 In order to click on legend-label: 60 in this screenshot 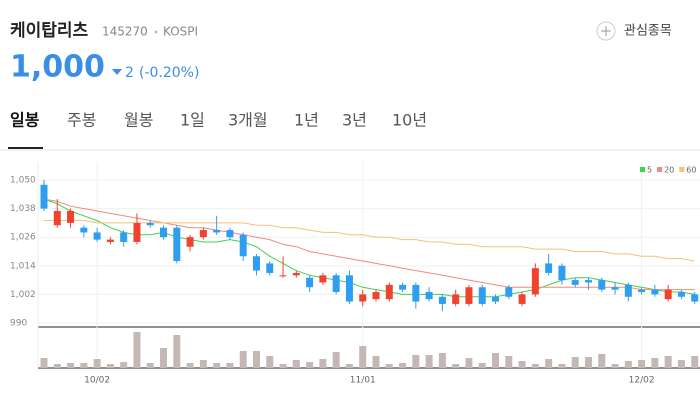, I will do `click(691, 170)`.